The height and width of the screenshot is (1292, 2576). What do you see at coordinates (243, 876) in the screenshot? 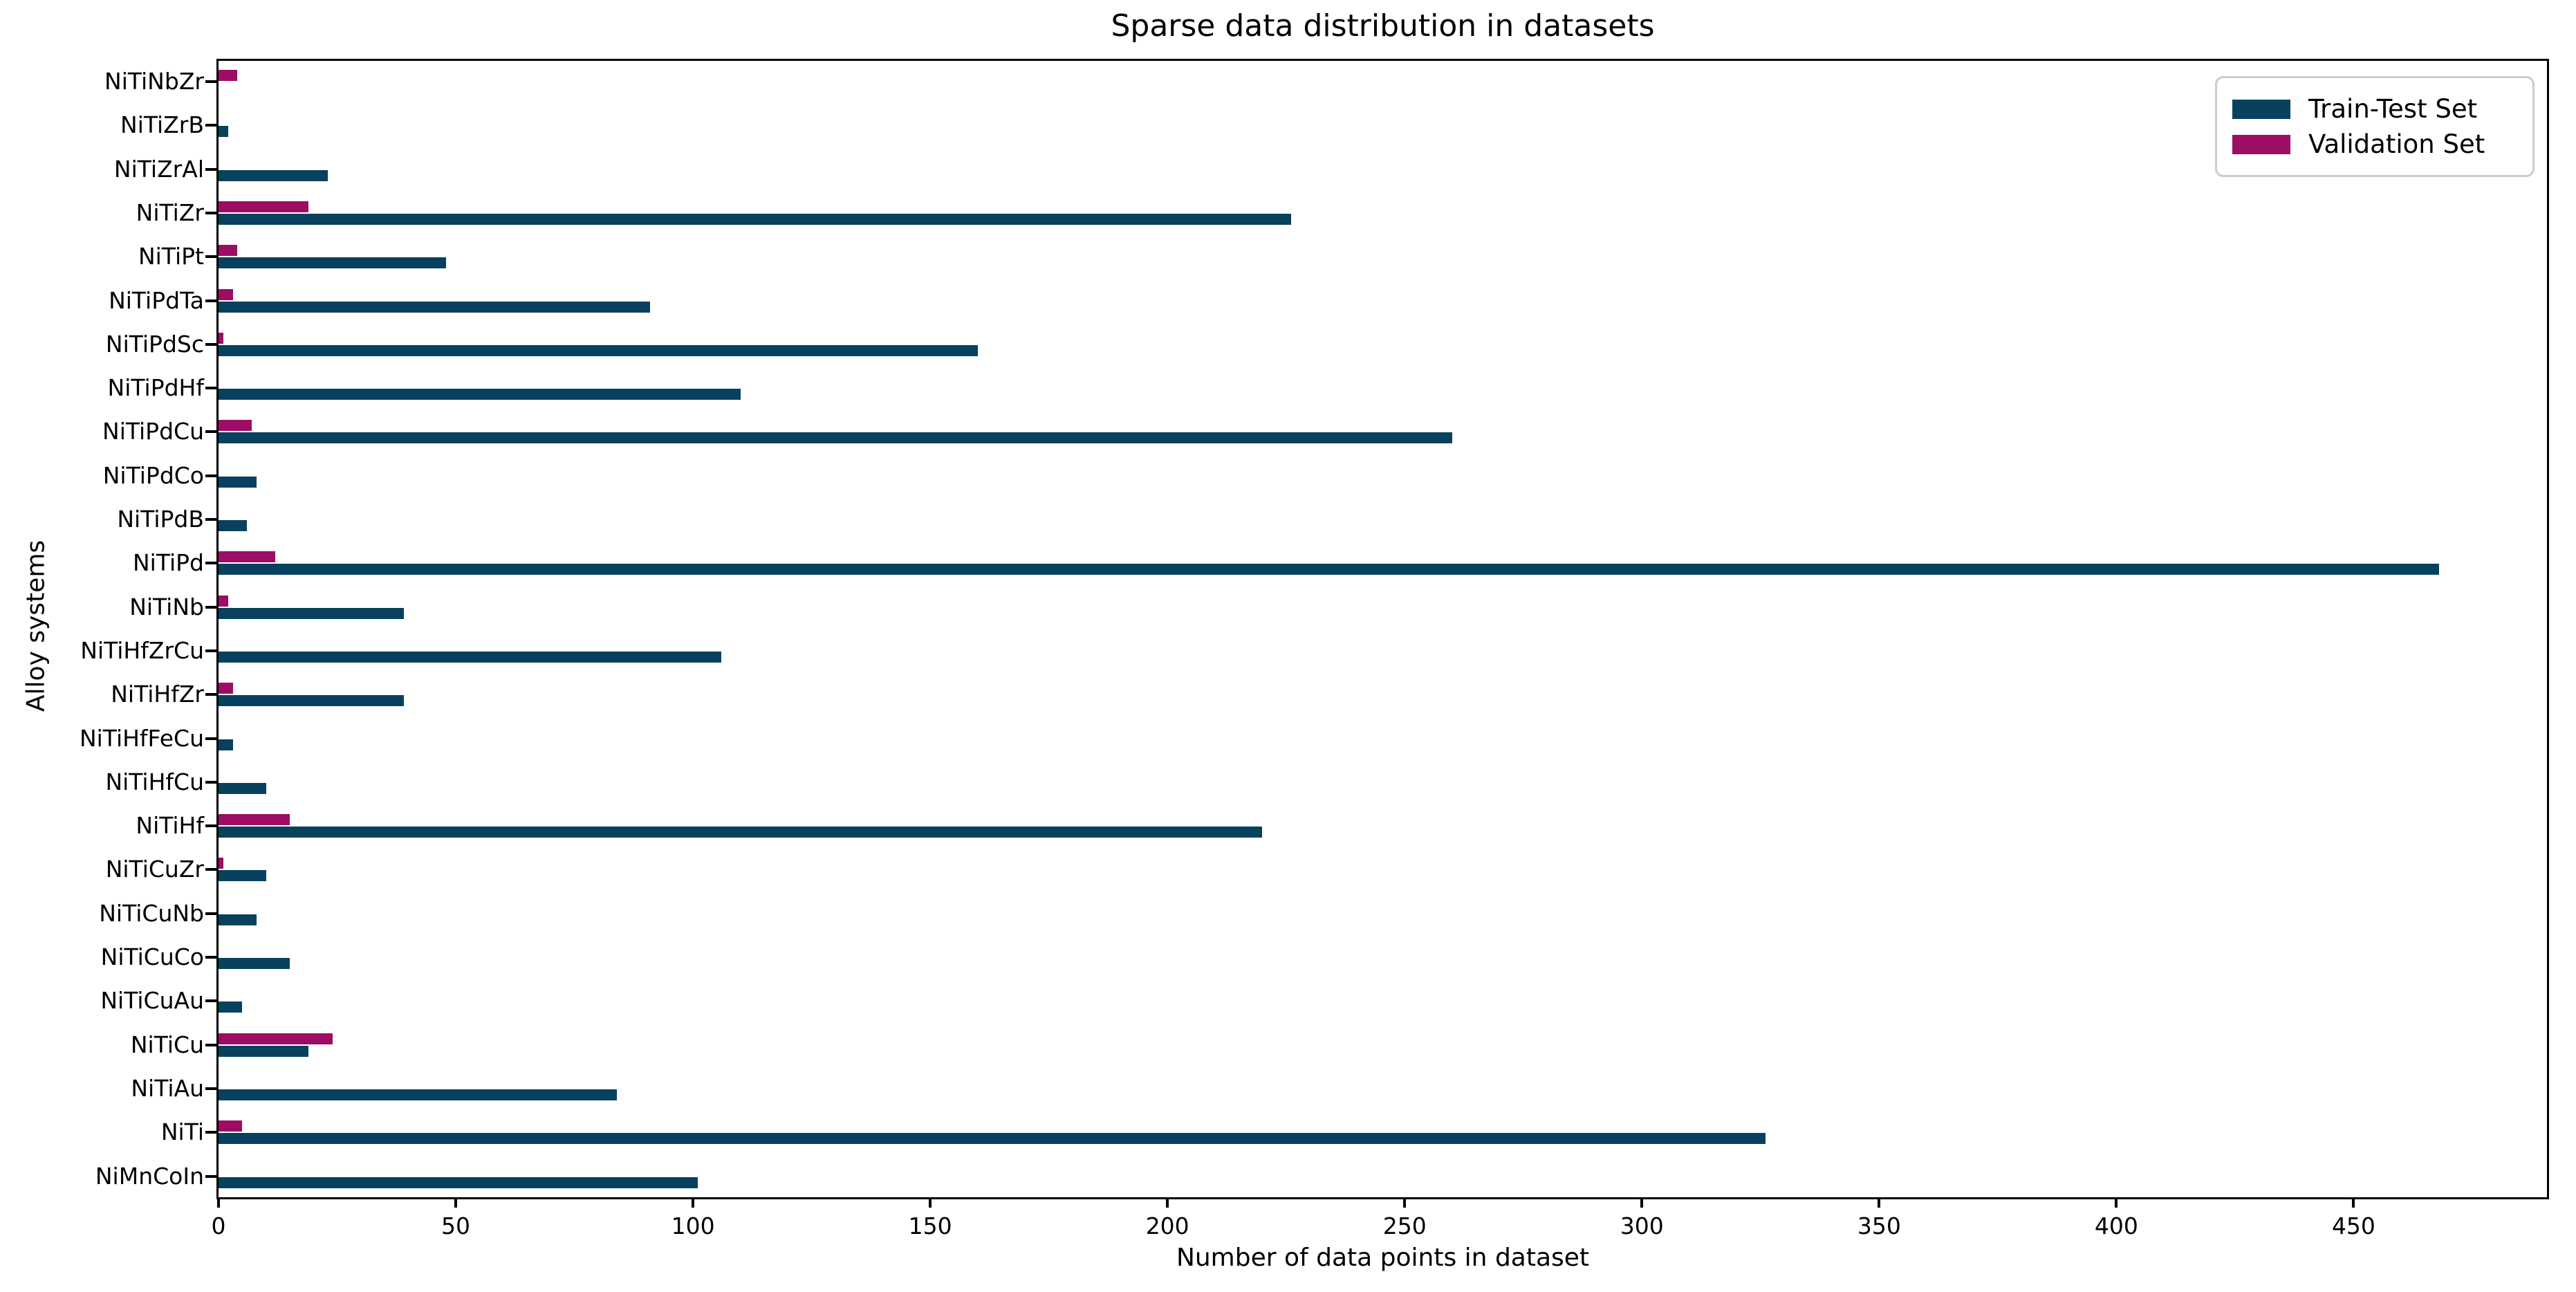
I see `bar-train-test-NiTiCuZr` at bounding box center [243, 876].